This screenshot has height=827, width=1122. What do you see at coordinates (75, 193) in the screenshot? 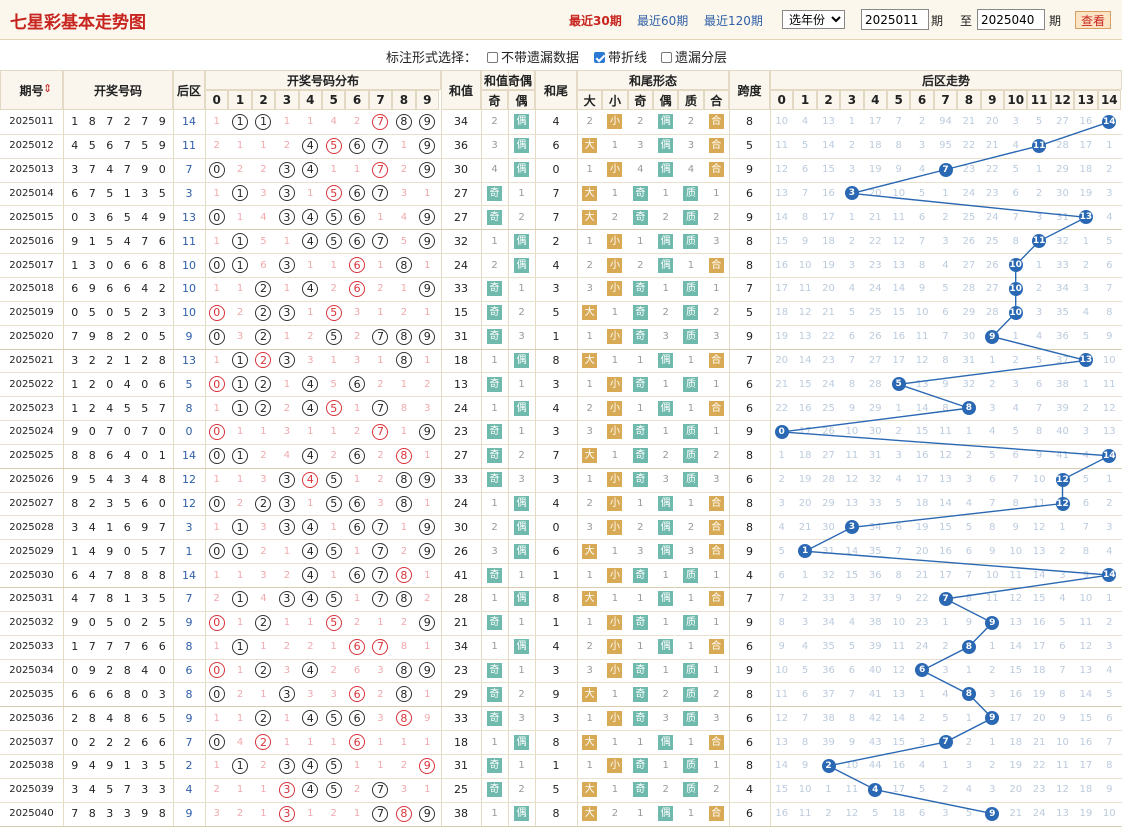
I see `draw-digit: 6` at bounding box center [75, 193].